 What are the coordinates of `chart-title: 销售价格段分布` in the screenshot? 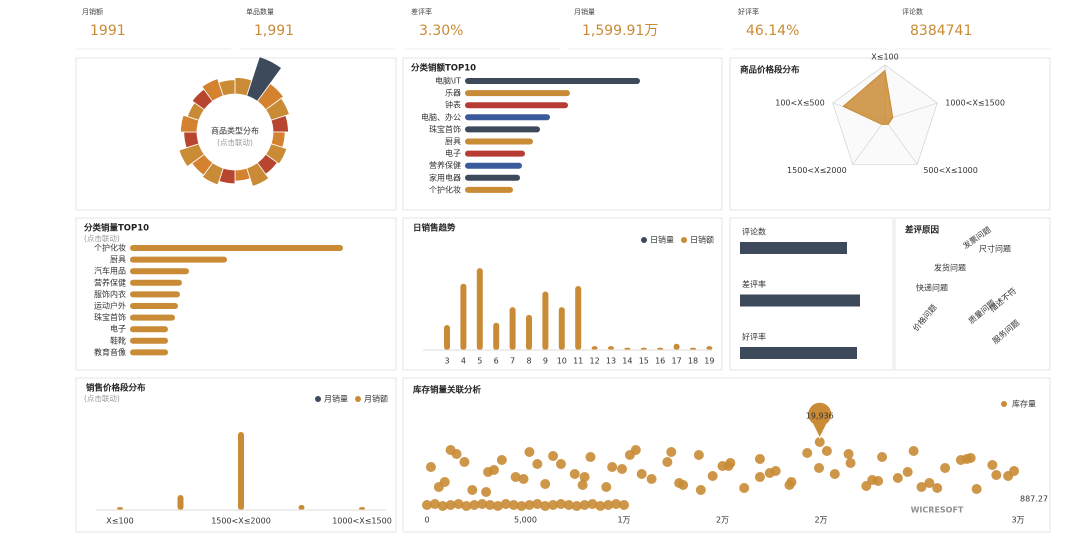 It's located at (116, 388).